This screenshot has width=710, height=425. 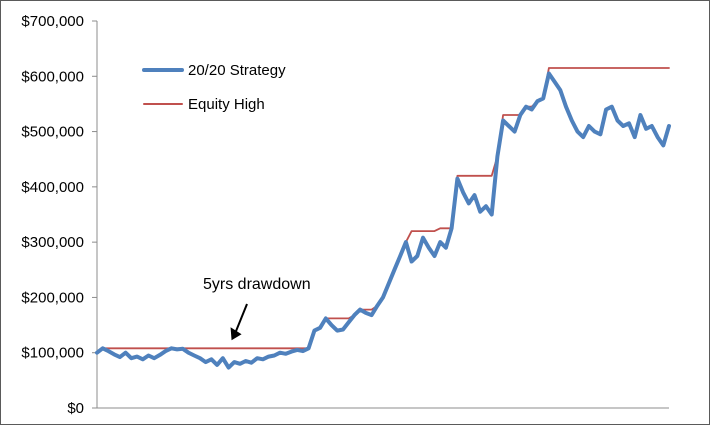 I want to click on y-tick-label: $0, so click(x=75, y=408).